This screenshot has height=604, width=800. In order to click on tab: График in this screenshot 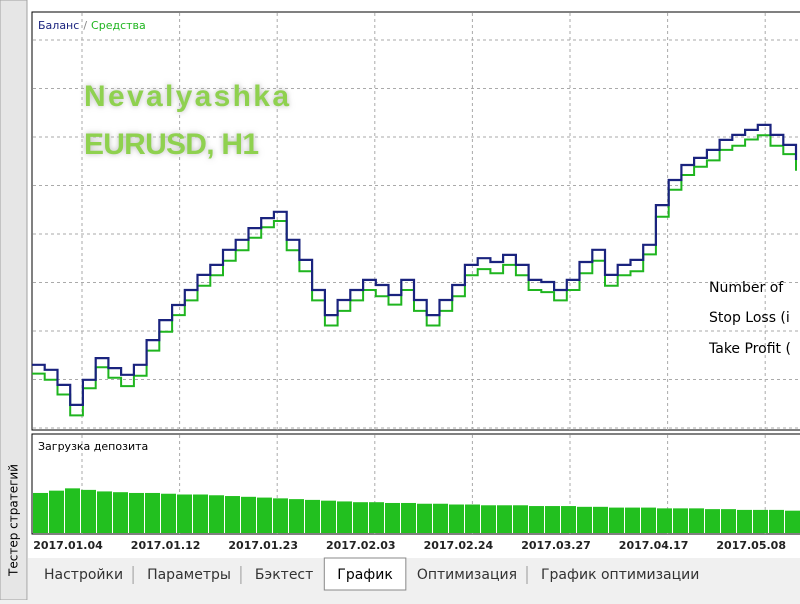, I will do `click(365, 574)`.